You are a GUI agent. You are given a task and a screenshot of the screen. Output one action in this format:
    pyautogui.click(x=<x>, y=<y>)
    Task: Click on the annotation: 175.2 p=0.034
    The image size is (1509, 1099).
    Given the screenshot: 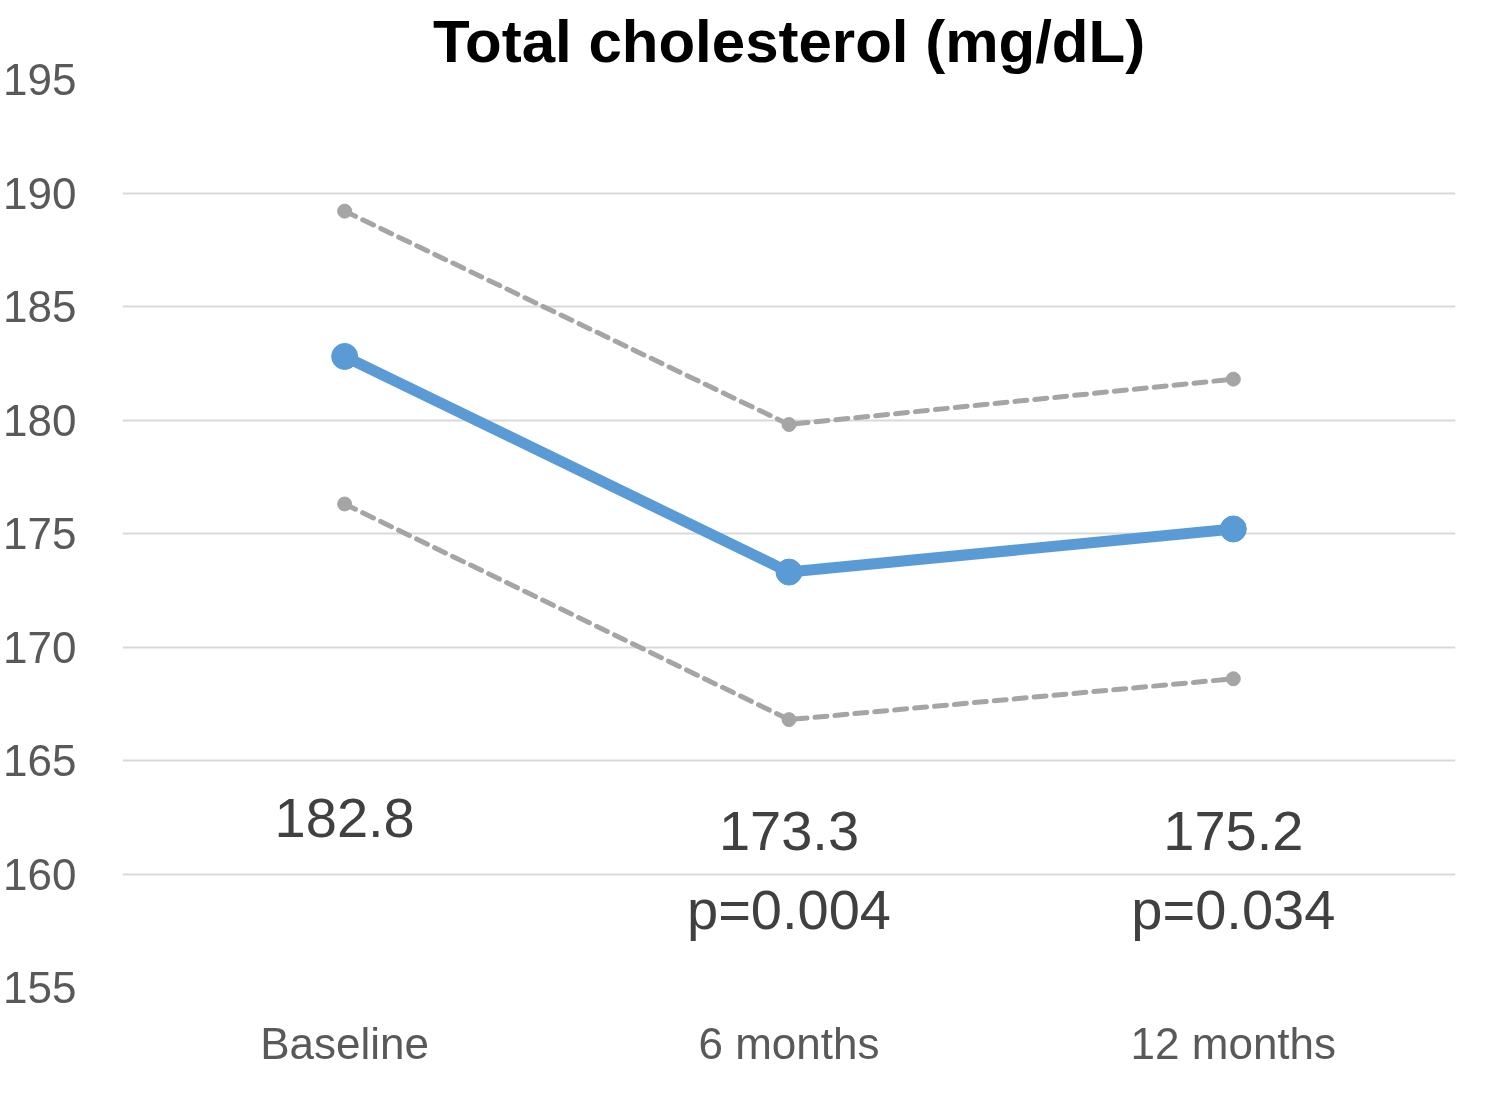 What is the action you would take?
    pyautogui.click(x=1233, y=870)
    